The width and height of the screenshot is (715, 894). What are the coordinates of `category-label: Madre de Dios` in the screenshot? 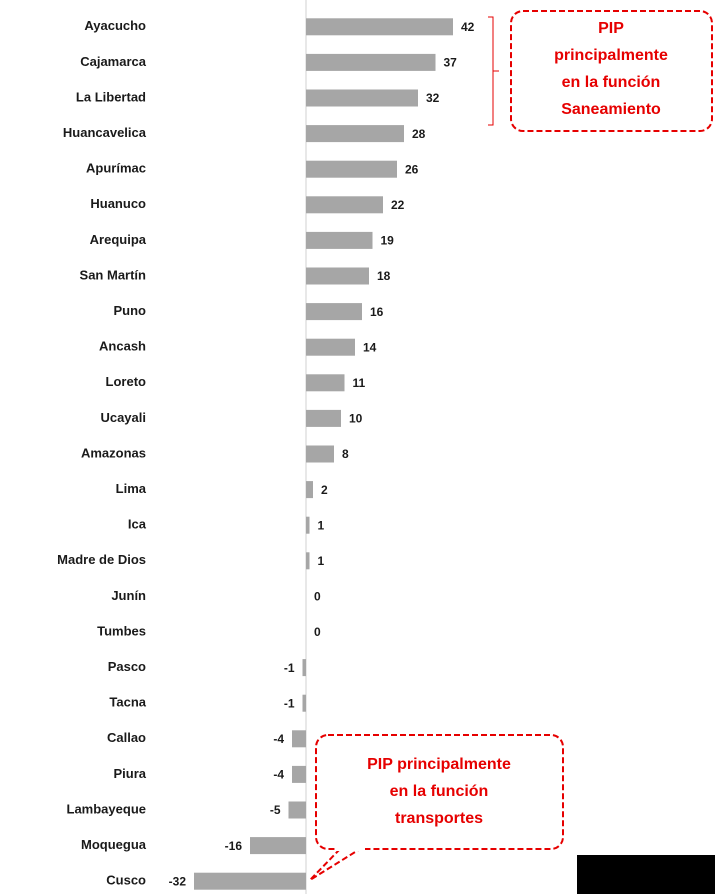 It's located at (101, 559).